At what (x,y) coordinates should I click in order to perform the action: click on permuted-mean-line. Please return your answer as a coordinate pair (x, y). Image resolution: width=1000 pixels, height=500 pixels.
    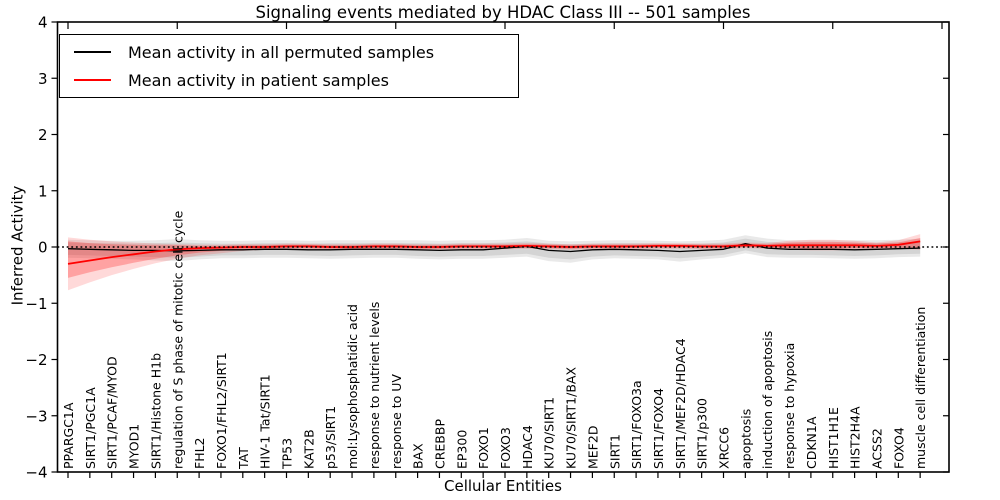
    Looking at the image, I should click on (494, 247).